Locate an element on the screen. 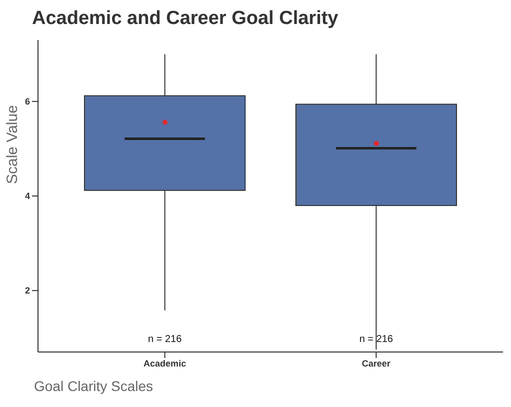 The width and height of the screenshot is (511, 407). y-tick-label: 6 is located at coordinates (27, 101).